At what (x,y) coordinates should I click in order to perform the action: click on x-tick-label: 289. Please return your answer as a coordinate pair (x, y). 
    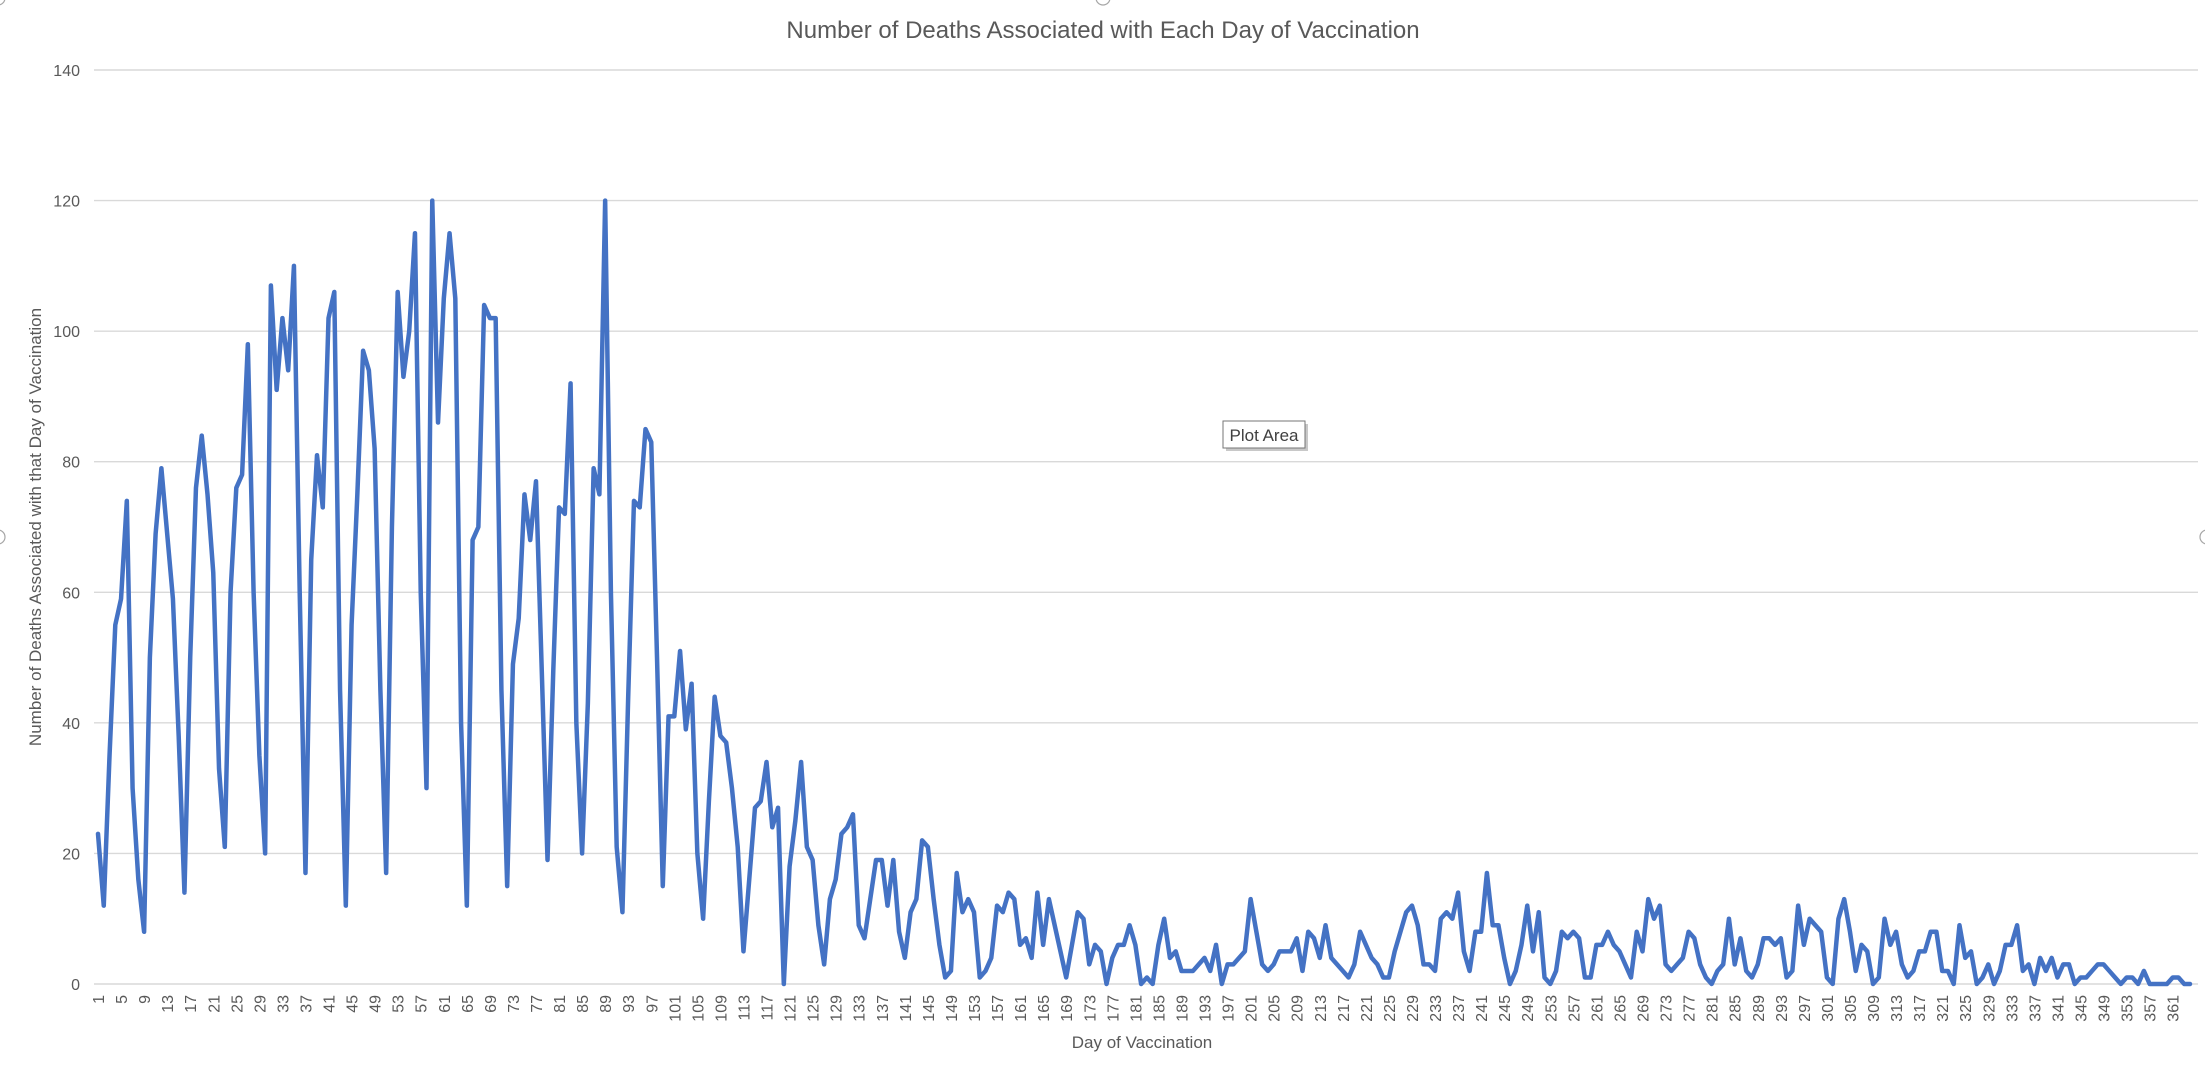
    Looking at the image, I should click on (1759, 1008).